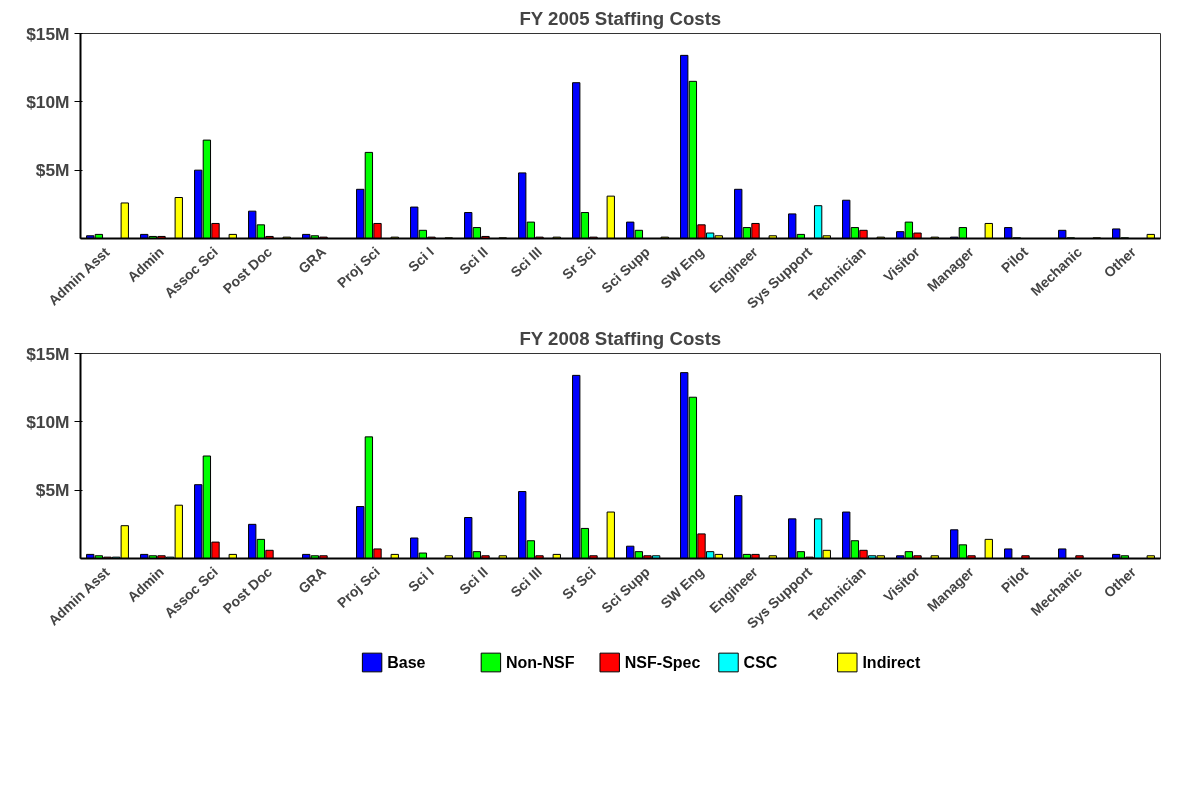 The height and width of the screenshot is (786, 1187). What do you see at coordinates (662, 662) in the screenshot?
I see `legend-label: NSF-Spec` at bounding box center [662, 662].